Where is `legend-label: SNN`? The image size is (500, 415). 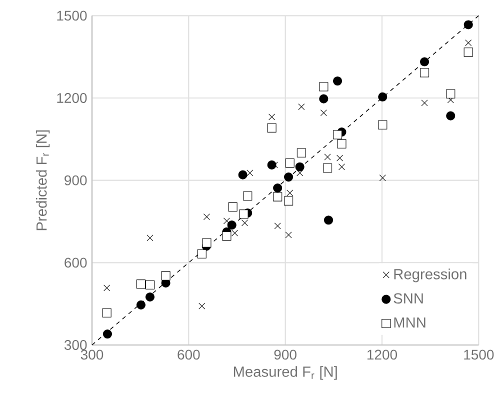
legend-label: SNN is located at coordinates (408, 298).